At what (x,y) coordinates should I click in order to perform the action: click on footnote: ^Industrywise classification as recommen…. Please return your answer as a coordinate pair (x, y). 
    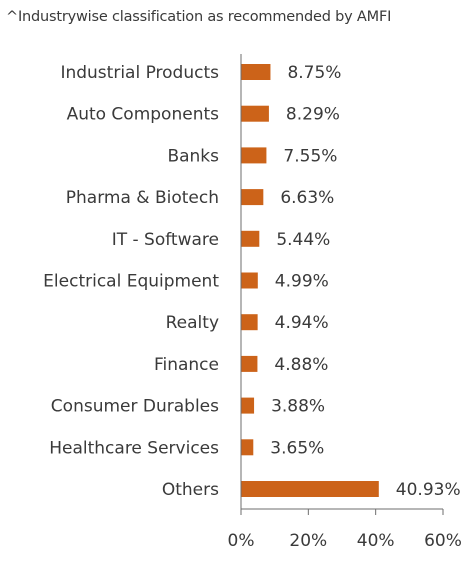
    Looking at the image, I should click on (199, 17).